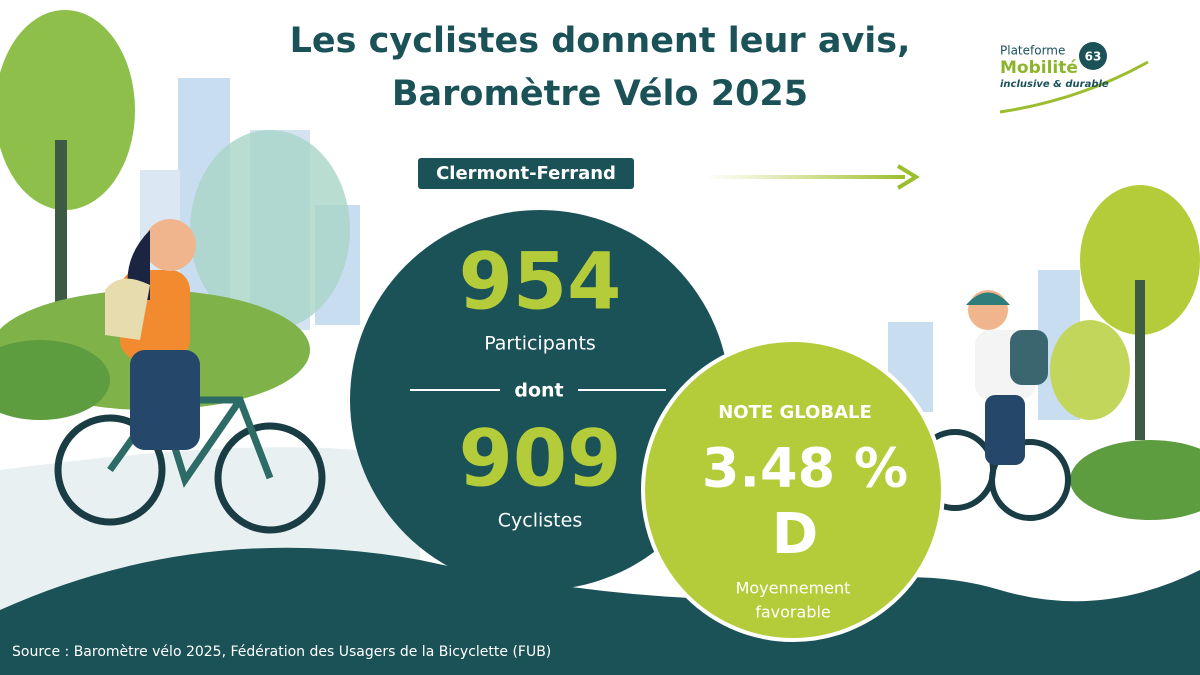  I want to click on rating-circle, so click(793, 490).